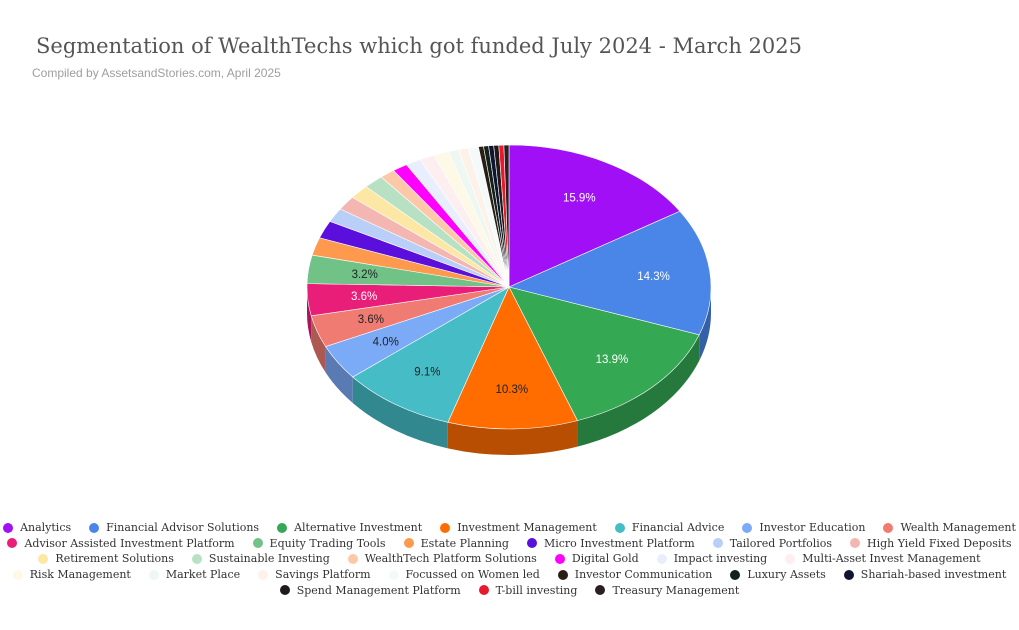  I want to click on legend-item: Equity Trading Tools, so click(319, 543).